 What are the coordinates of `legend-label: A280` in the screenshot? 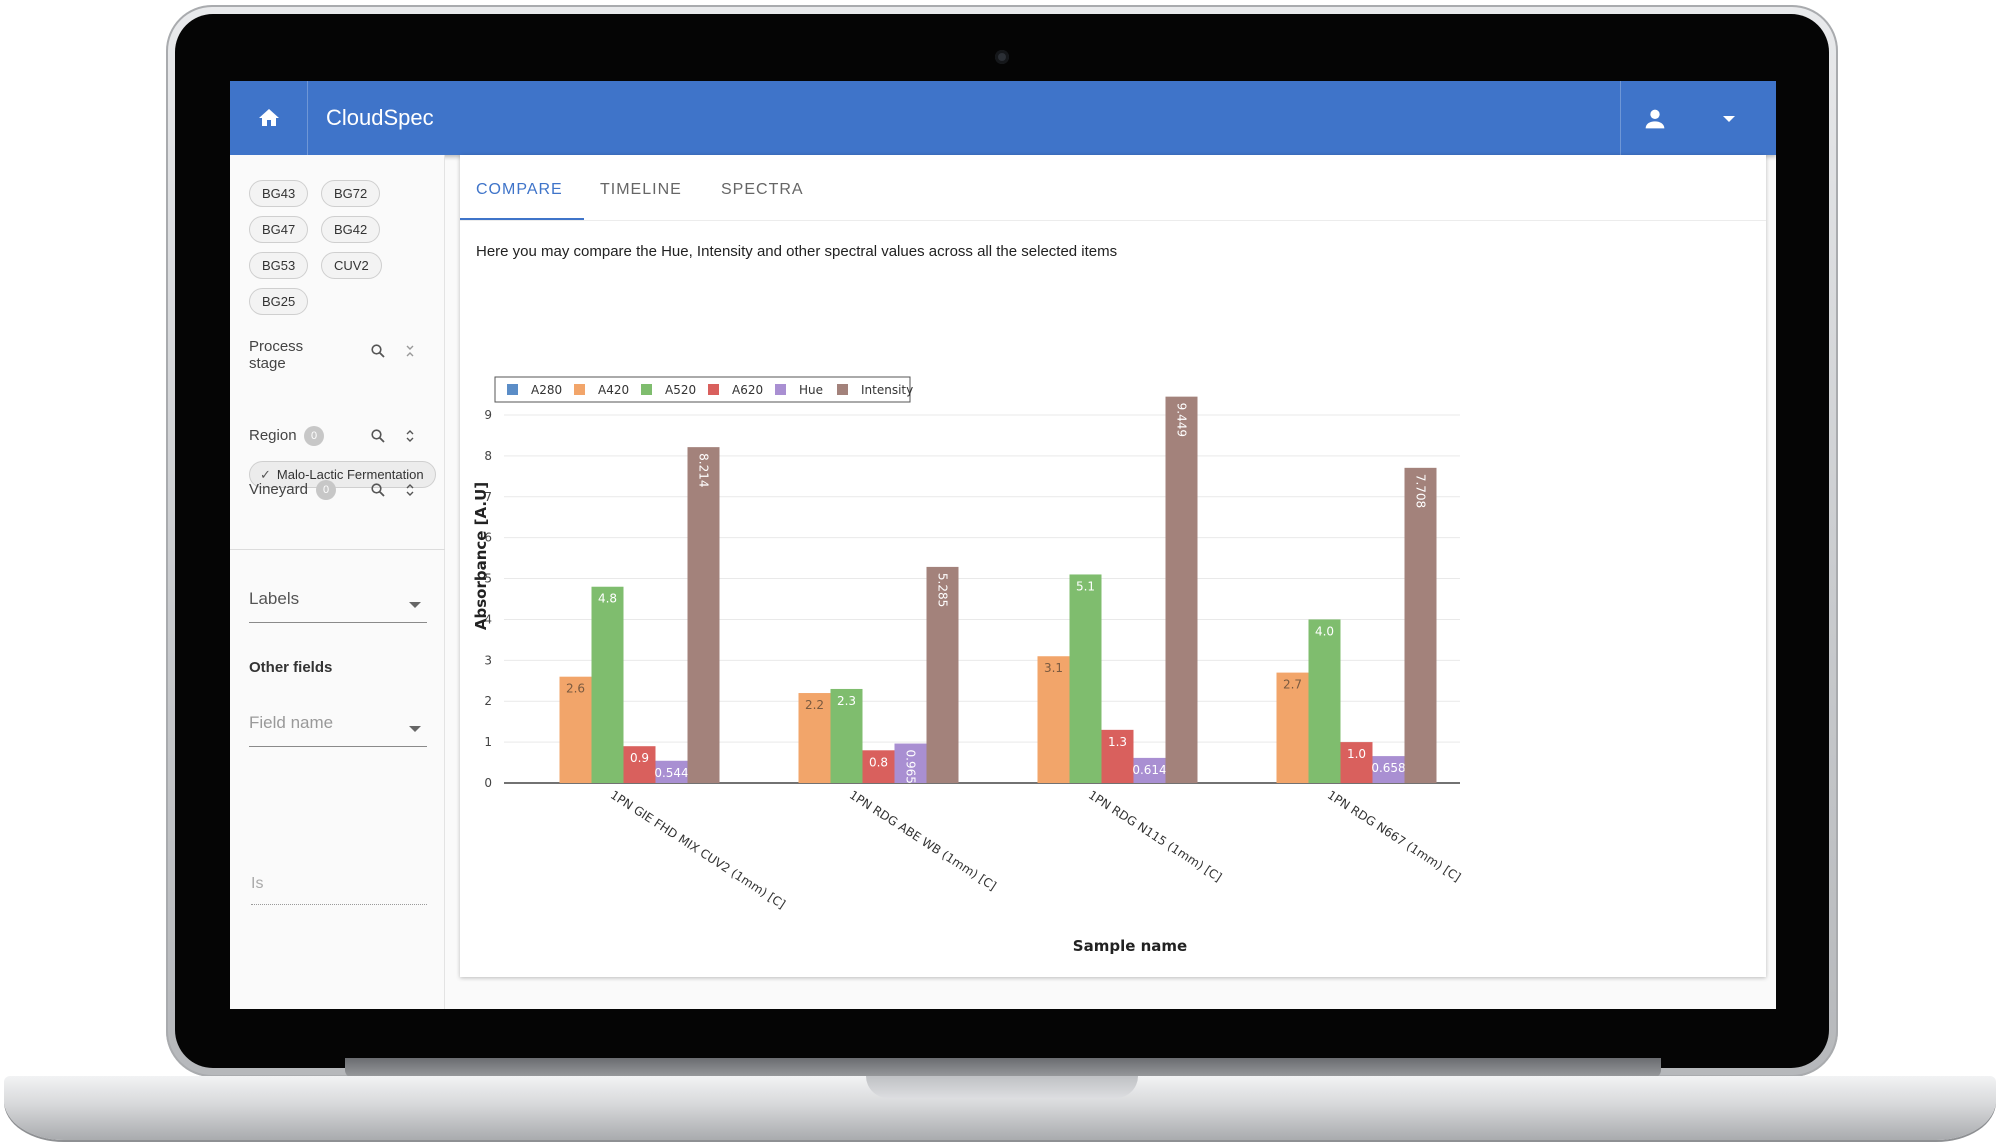 It's located at (546, 390).